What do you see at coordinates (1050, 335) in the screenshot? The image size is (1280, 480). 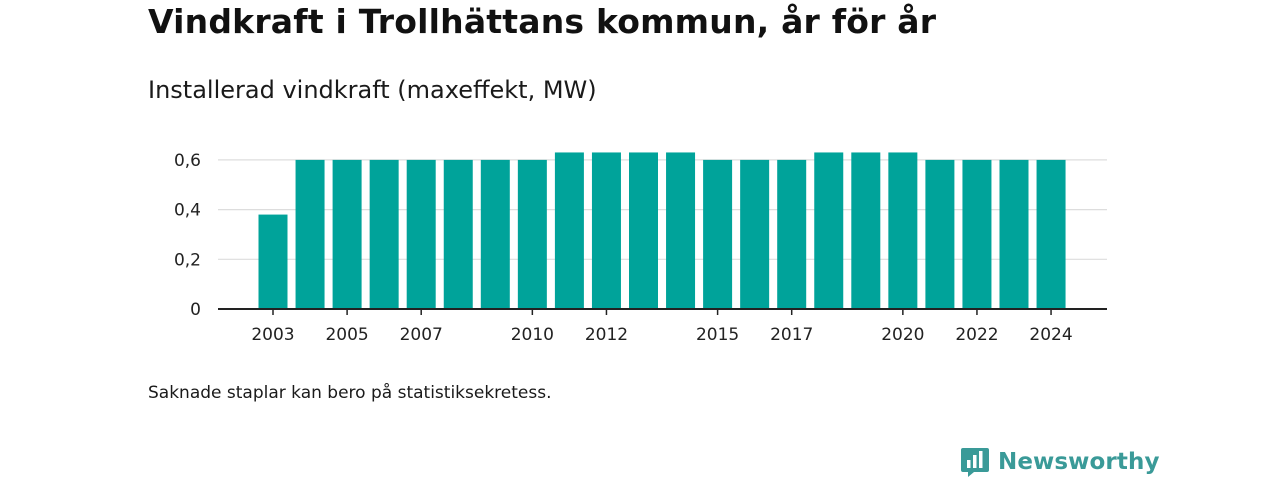 I see `x-tick-label: 2024` at bounding box center [1050, 335].